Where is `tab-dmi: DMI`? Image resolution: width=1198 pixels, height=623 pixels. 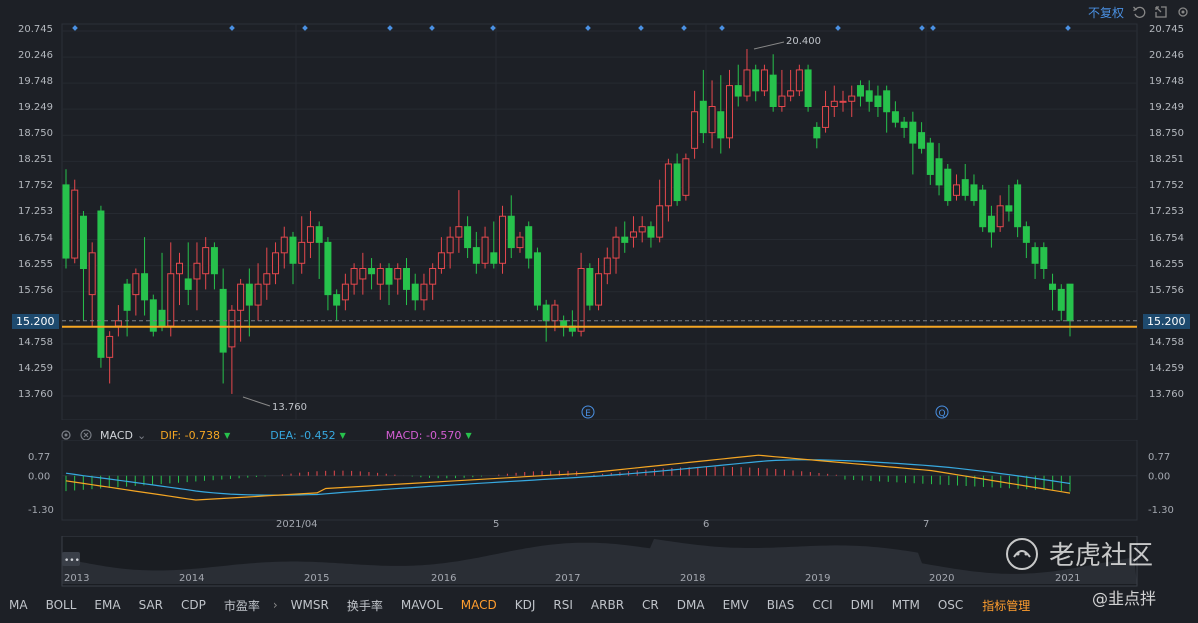
tab-dmi: DMI is located at coordinates (862, 605).